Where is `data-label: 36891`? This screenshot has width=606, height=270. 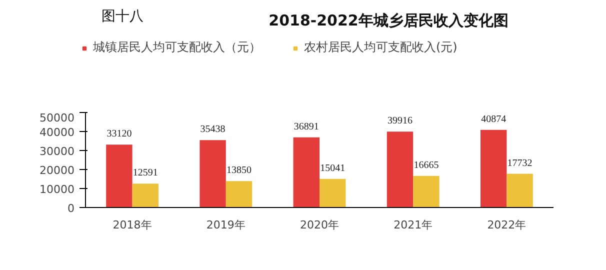
data-label: 36891 is located at coordinates (306, 126).